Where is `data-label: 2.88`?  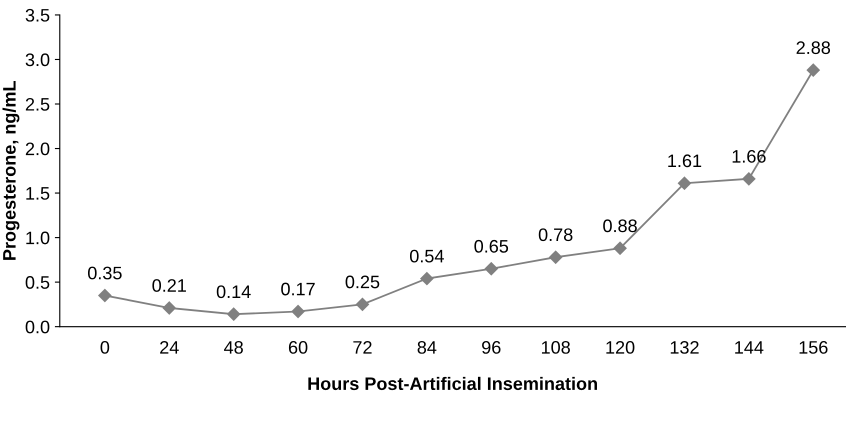 data-label: 2.88 is located at coordinates (813, 47).